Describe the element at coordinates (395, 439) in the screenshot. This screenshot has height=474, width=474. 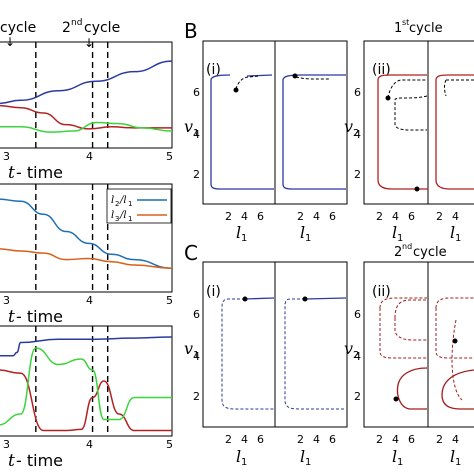
I see `c-ii-xtick-4: 4` at that location.